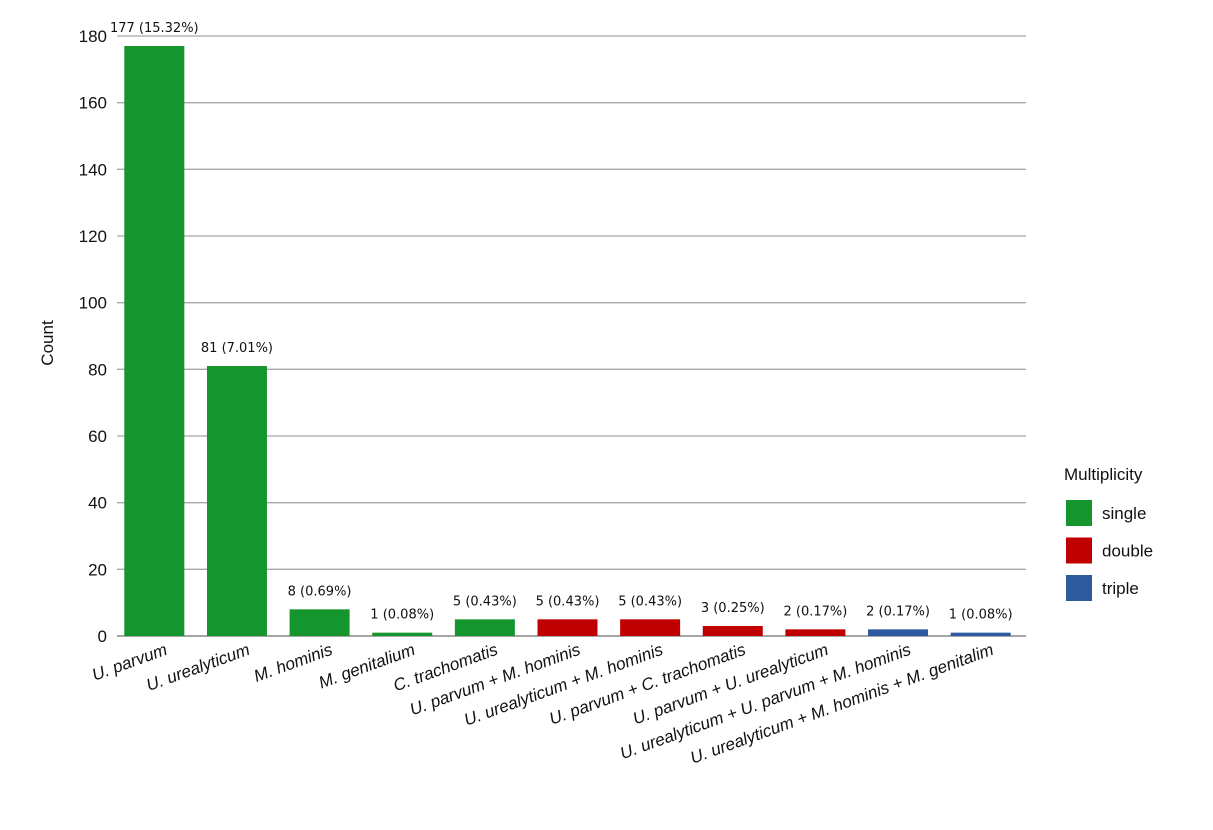 The height and width of the screenshot is (830, 1213). Describe the element at coordinates (733, 608) in the screenshot. I see `data-label: 3 (0.25%)` at that location.